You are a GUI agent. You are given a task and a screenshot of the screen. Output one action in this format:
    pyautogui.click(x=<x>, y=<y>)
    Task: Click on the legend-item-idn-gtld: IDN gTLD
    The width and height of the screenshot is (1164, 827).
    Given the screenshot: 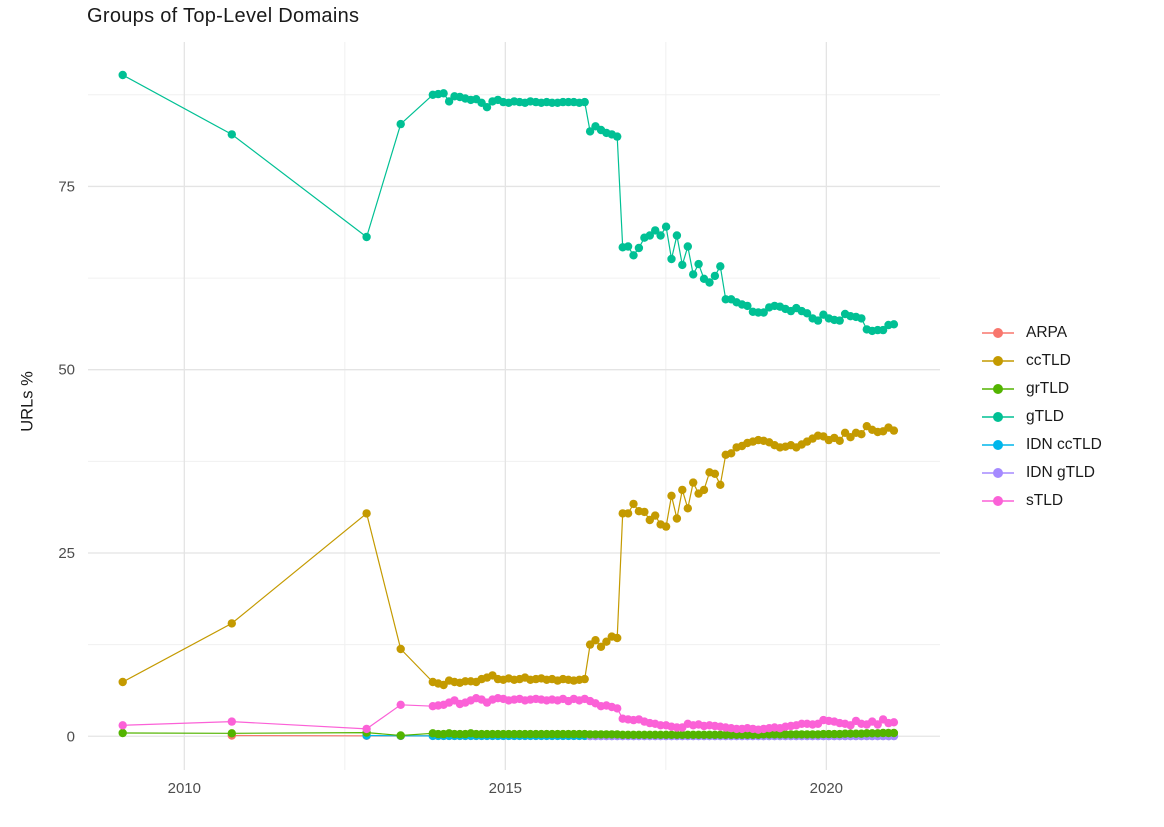 What is the action you would take?
    pyautogui.click(x=1041, y=472)
    